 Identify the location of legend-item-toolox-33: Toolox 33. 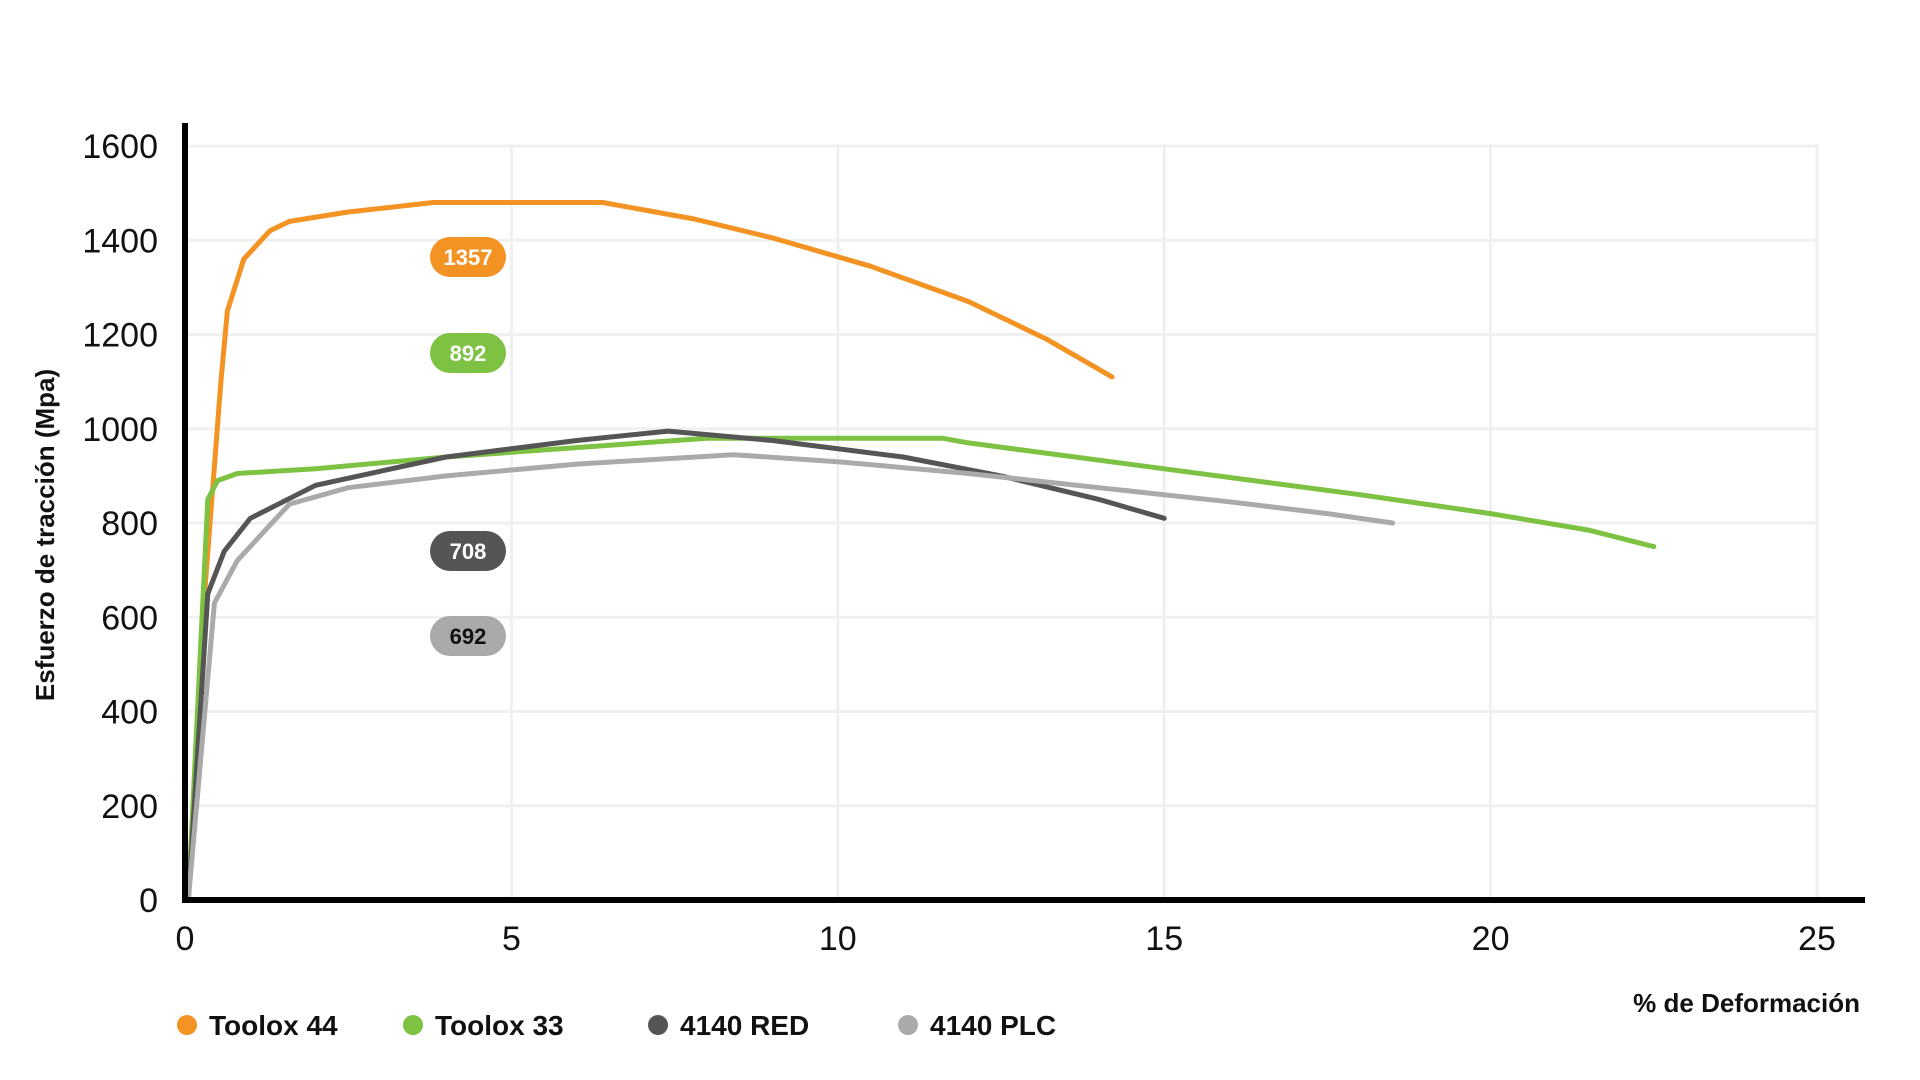
(483, 1025).